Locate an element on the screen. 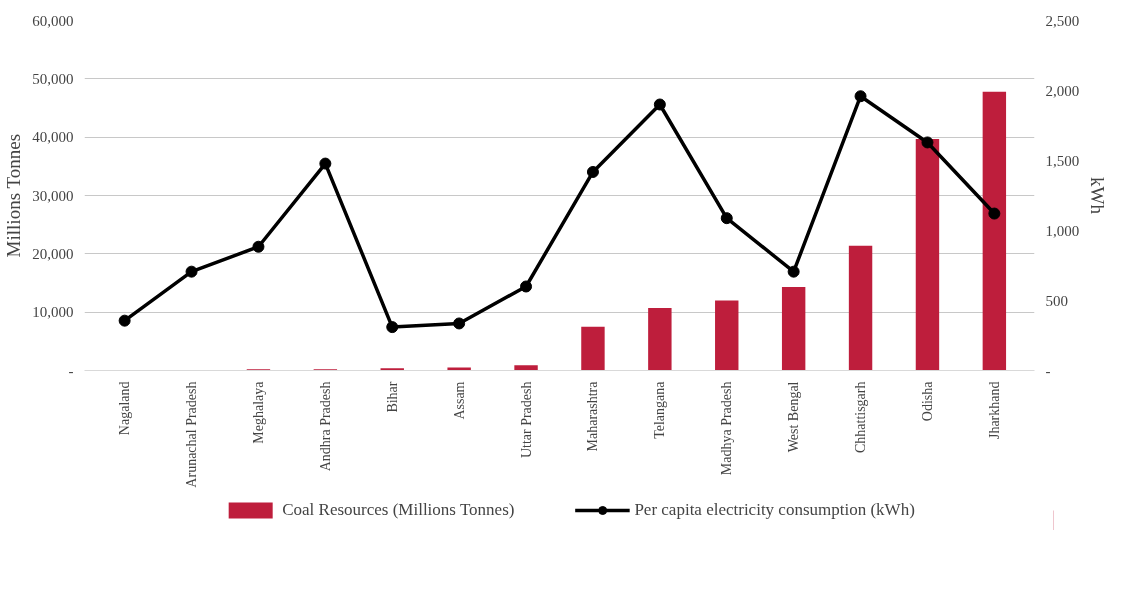  x-tick-label: Uttar Pradesh is located at coordinates (526, 420).